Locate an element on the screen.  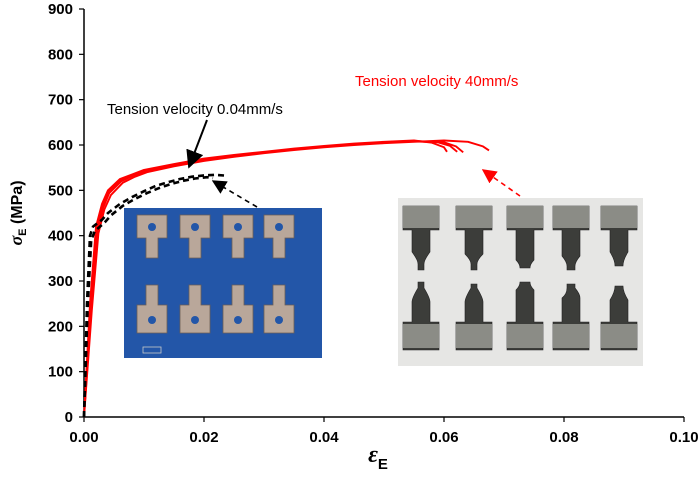
y-tick-label: 200 is located at coordinates (60, 326).